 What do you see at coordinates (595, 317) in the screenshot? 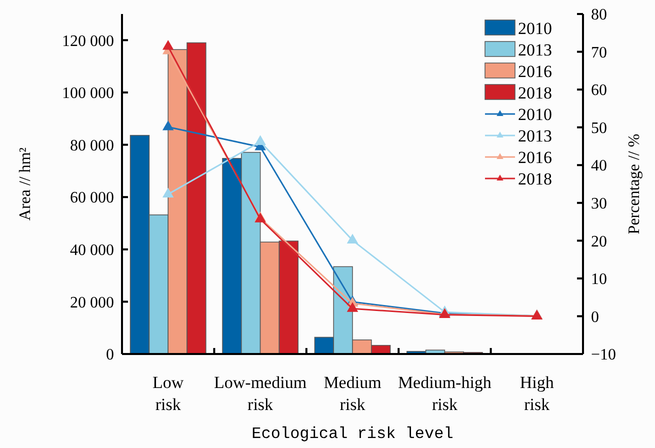
I see `y2-tick-label: 0` at bounding box center [595, 317].